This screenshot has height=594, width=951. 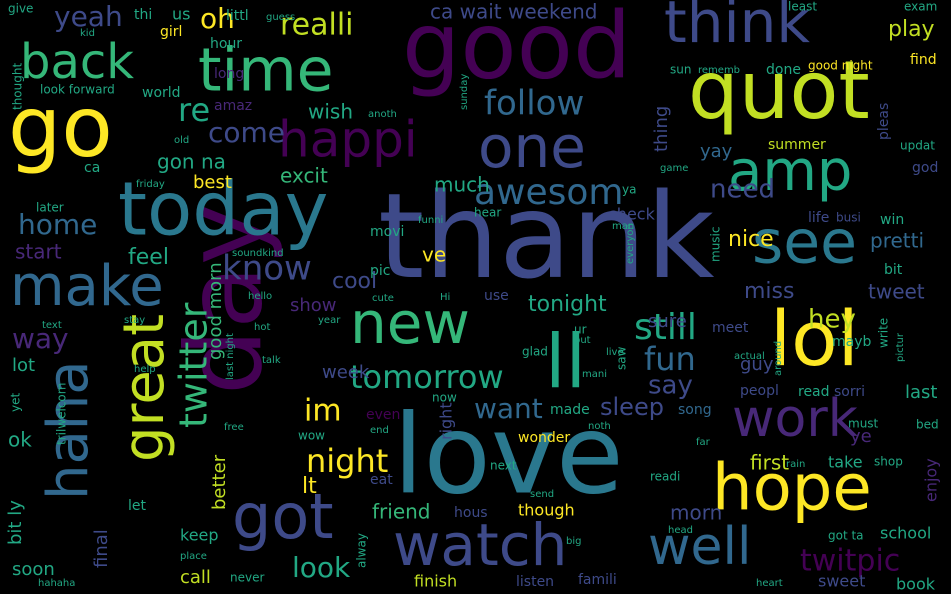 I want to click on word-follow: follow, so click(x=534, y=104).